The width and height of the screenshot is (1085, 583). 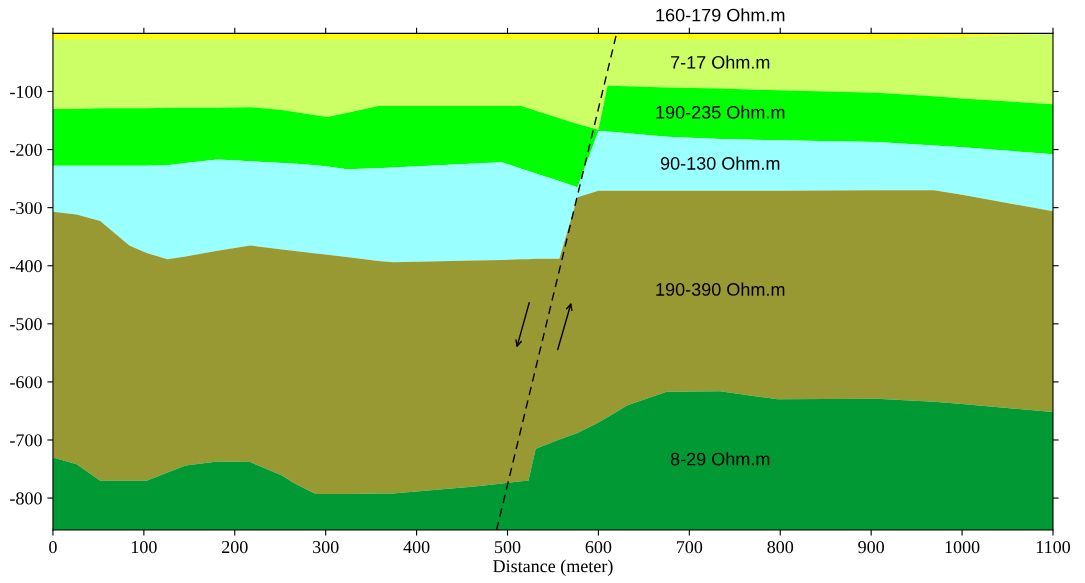 What do you see at coordinates (235, 547) in the screenshot?
I see `x-tick-label: 200` at bounding box center [235, 547].